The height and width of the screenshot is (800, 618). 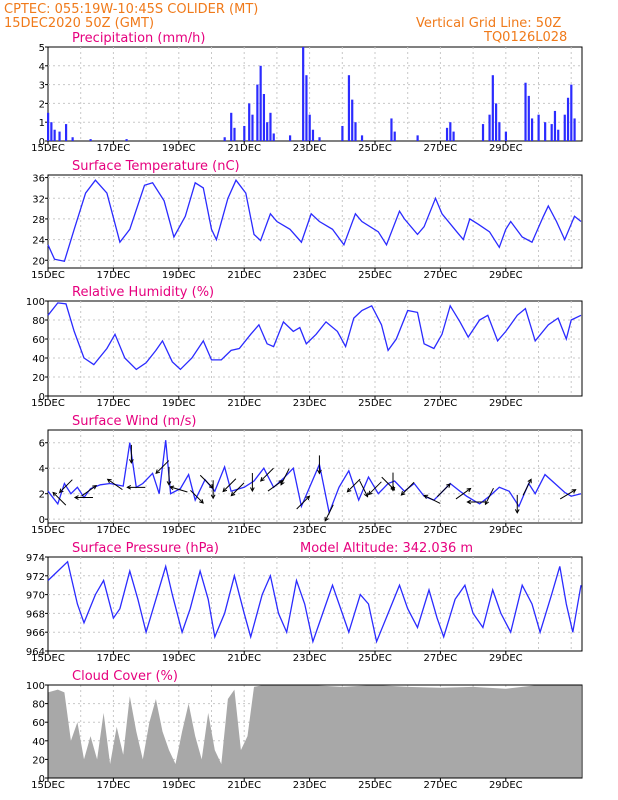 What do you see at coordinates (375, 275) in the screenshot?
I see `temp-xtick-label: 25DEC` at bounding box center [375, 275].